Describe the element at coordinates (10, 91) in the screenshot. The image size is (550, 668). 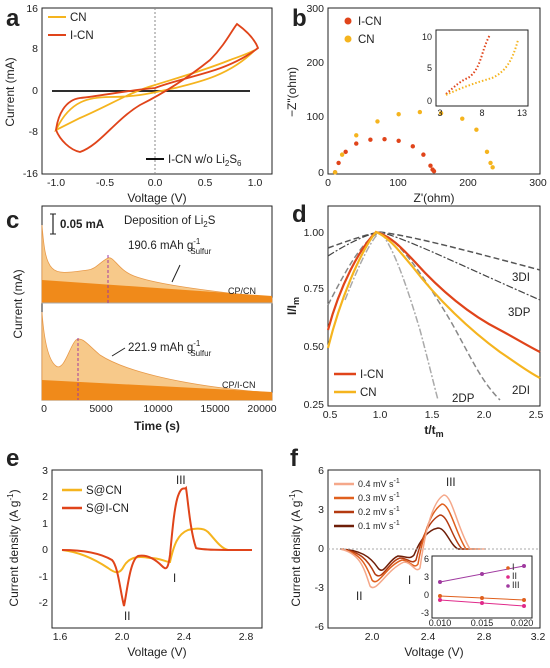
I see `panel-a-ylabel: Current (mA)` at that location.